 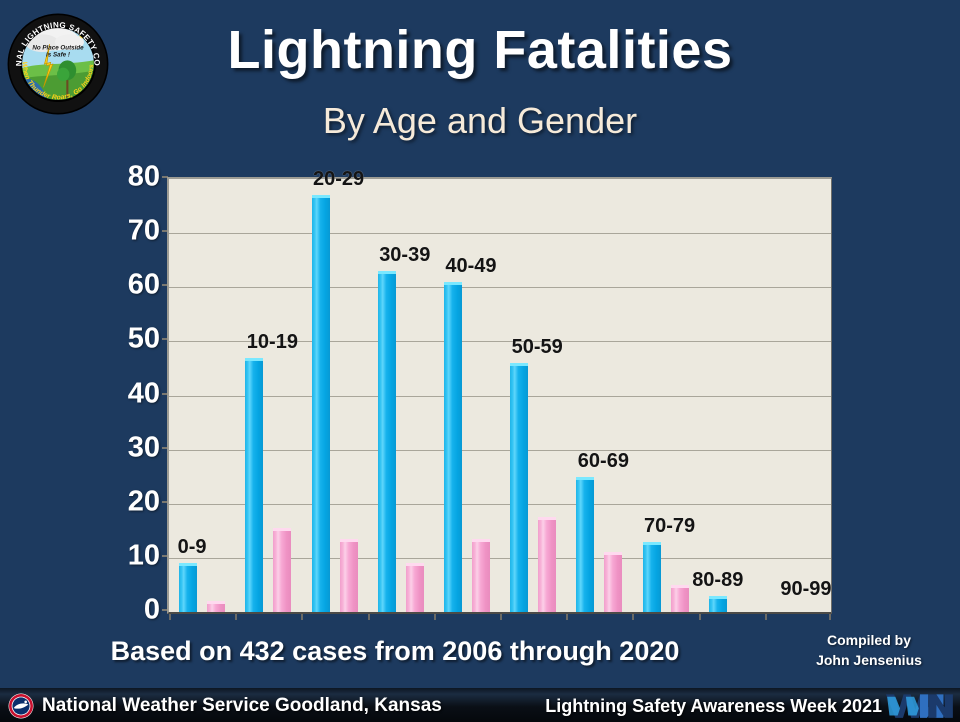 I want to click on y-axis-tick-label: 60, so click(x=143, y=284).